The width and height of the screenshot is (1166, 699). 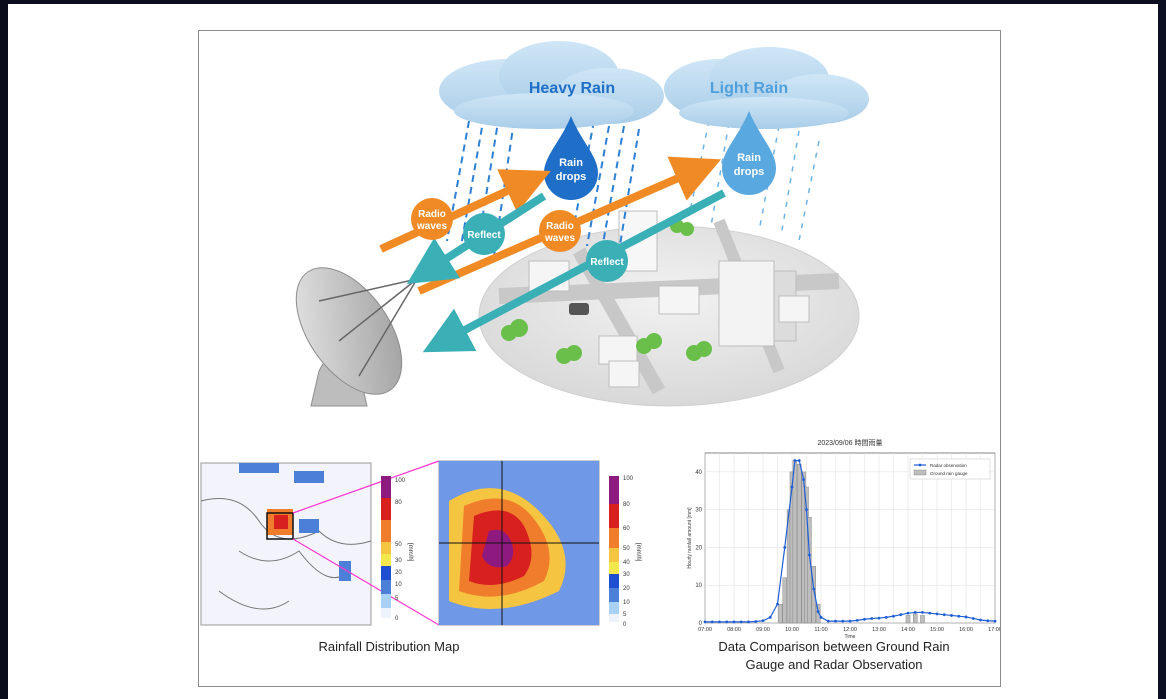 What do you see at coordinates (850, 630) in the screenshot?
I see `chart-x-tick-label: 12:00` at bounding box center [850, 630].